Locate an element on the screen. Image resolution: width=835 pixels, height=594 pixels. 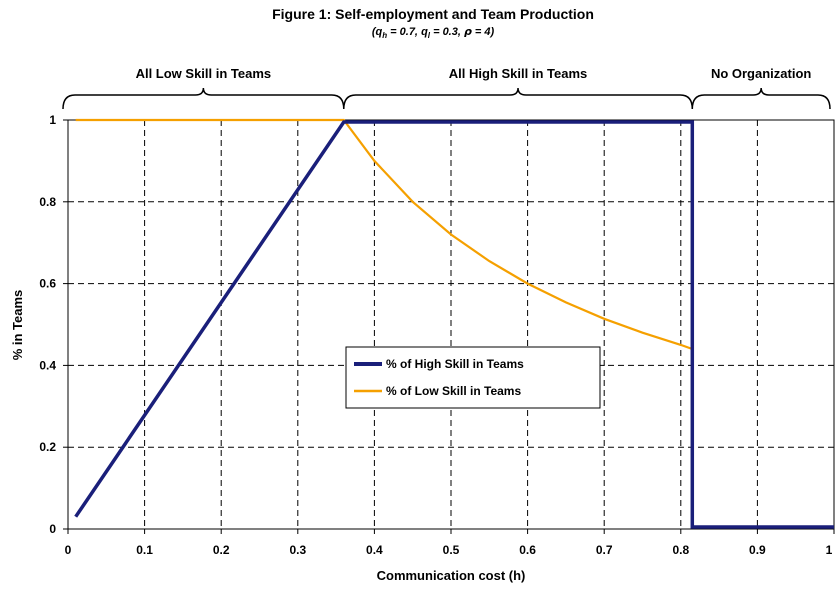
chart-subtitle: (qh = 0.7, ql = 0.3, ρ = 4) is located at coordinates (433, 32).